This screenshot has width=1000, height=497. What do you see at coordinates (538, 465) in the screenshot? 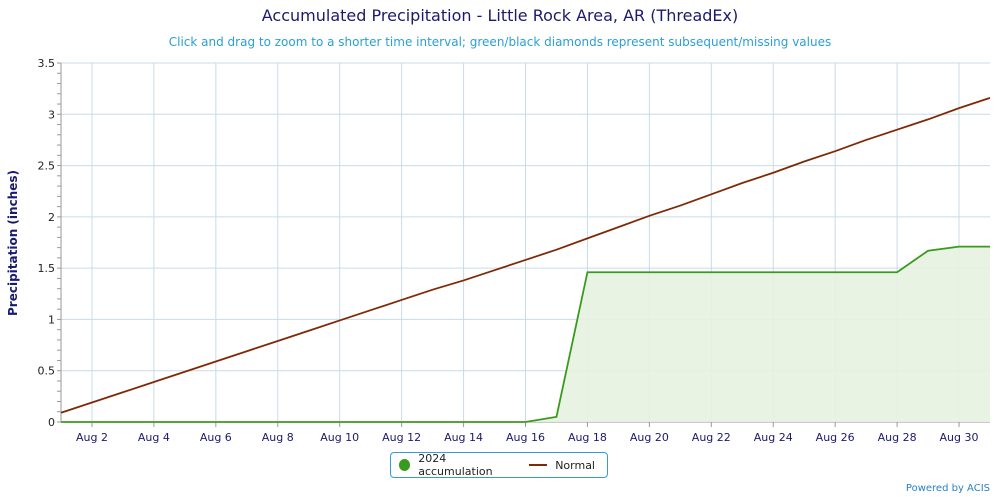
I see `legend-marker-normal` at bounding box center [538, 465].